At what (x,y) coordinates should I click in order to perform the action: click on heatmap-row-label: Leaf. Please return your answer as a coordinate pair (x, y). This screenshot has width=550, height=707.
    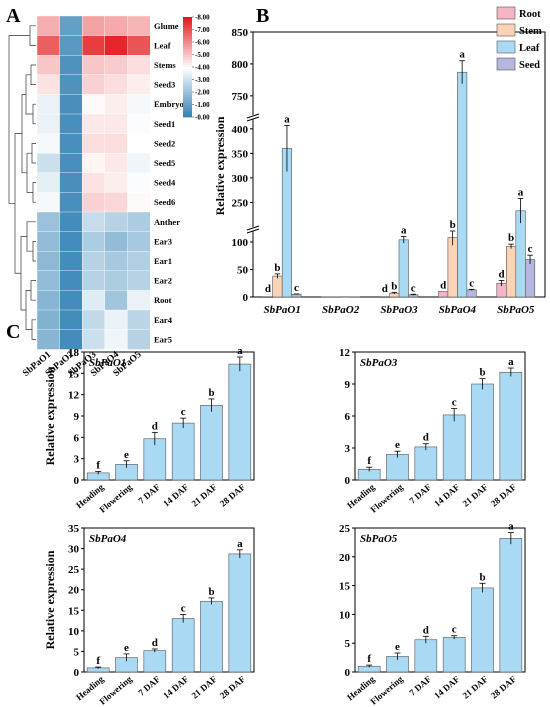
    Looking at the image, I should click on (162, 45).